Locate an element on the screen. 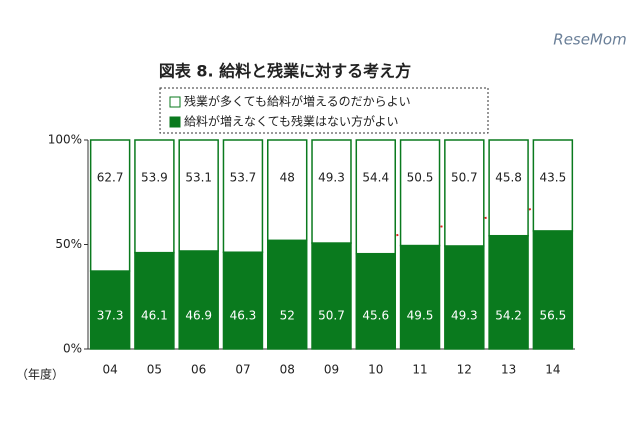  x-tick-label: 14 is located at coordinates (552, 370).